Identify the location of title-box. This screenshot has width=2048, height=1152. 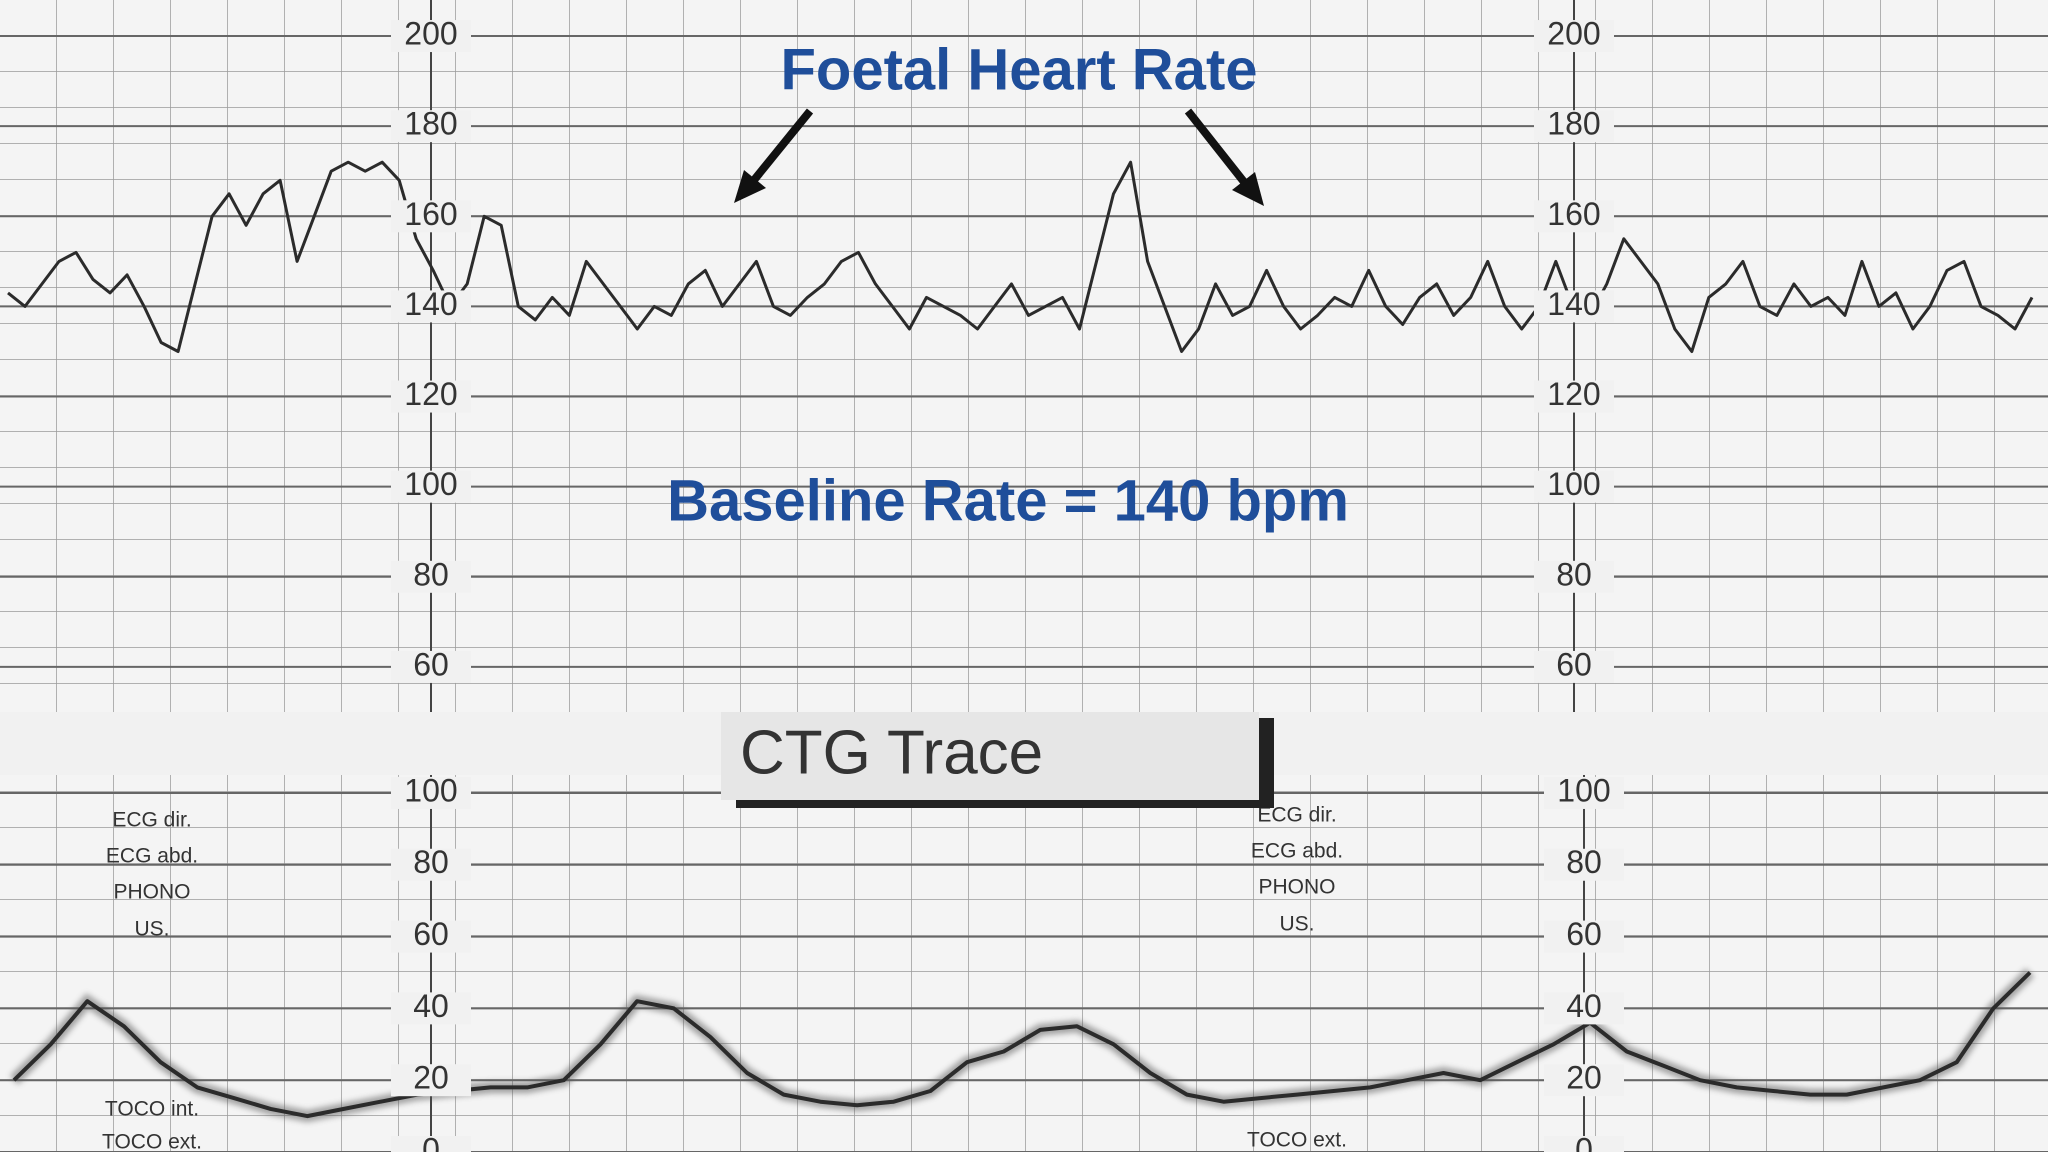
(990, 756).